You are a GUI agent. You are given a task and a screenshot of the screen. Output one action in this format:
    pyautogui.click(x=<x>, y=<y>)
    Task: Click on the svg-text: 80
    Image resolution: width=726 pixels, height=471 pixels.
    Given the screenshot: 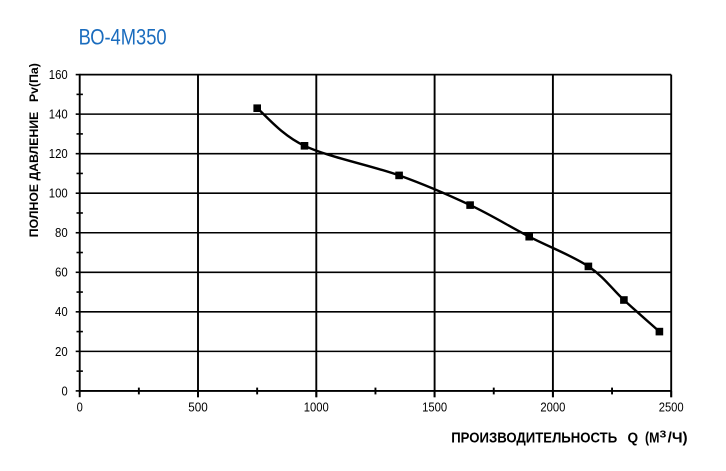 What is the action you would take?
    pyautogui.click(x=61, y=233)
    